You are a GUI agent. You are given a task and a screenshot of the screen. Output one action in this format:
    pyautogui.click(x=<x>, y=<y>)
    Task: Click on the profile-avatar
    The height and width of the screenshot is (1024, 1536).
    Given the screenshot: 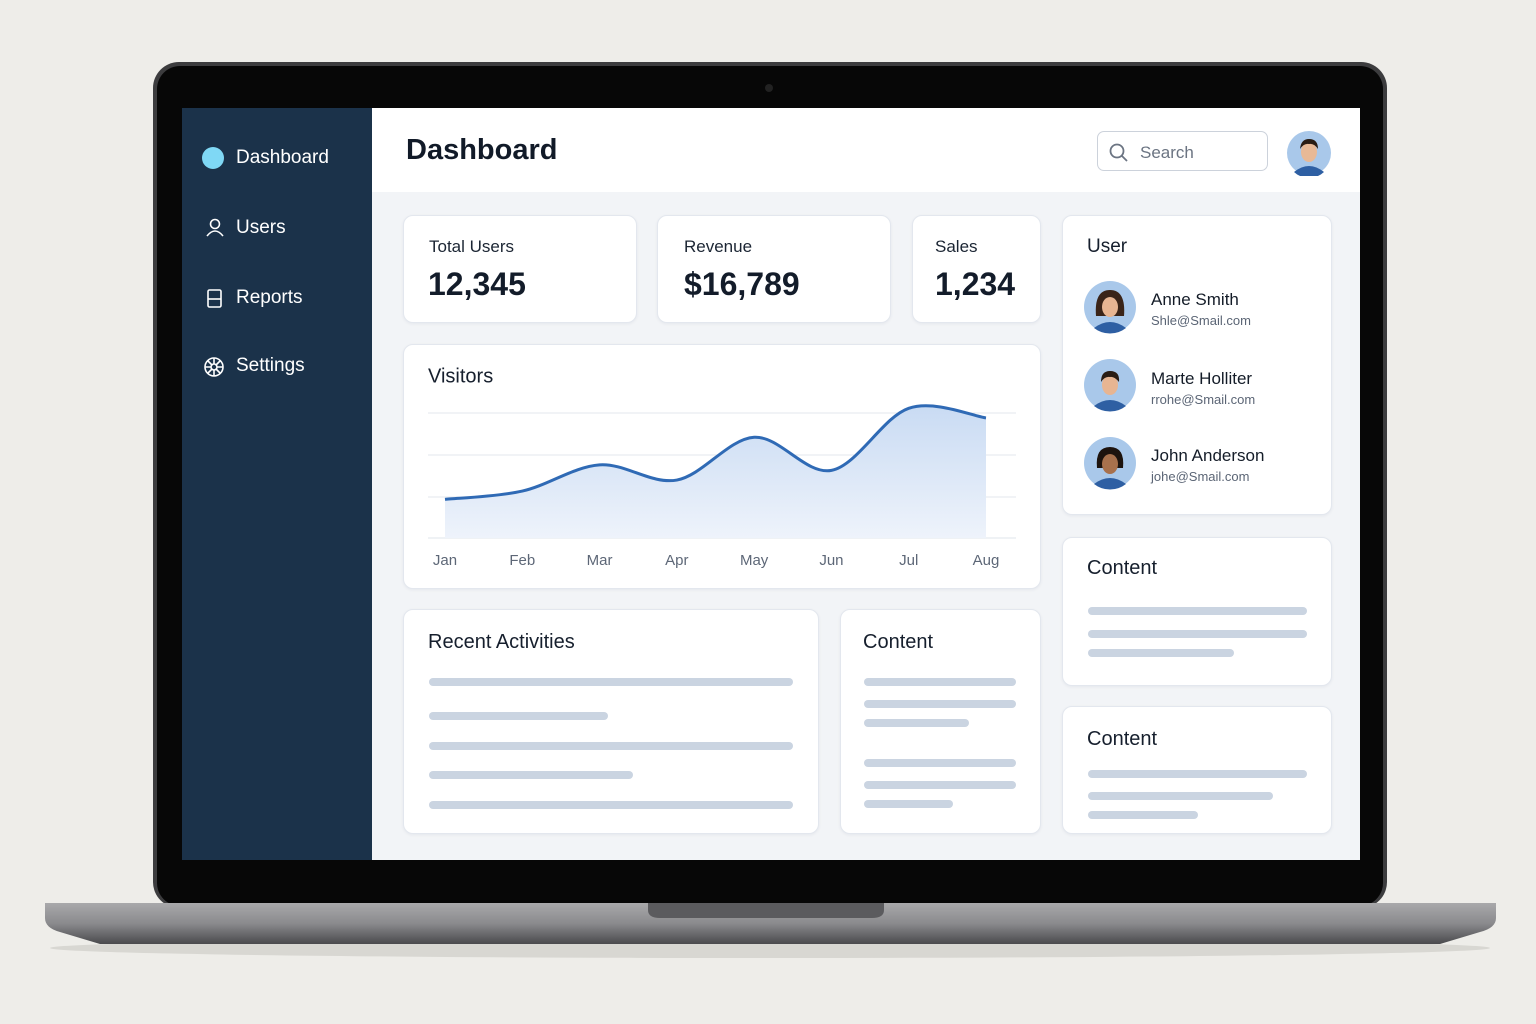 What is the action you would take?
    pyautogui.click(x=1309, y=153)
    